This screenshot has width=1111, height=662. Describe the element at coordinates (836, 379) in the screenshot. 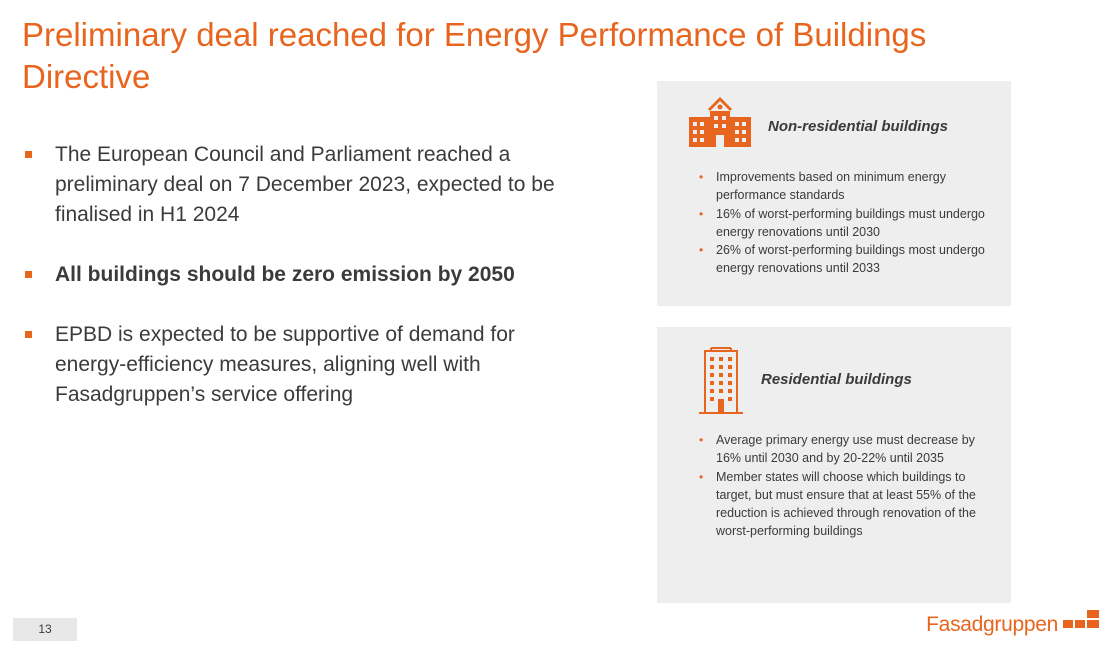

I see `panel-heading: Residential buildings` at that location.